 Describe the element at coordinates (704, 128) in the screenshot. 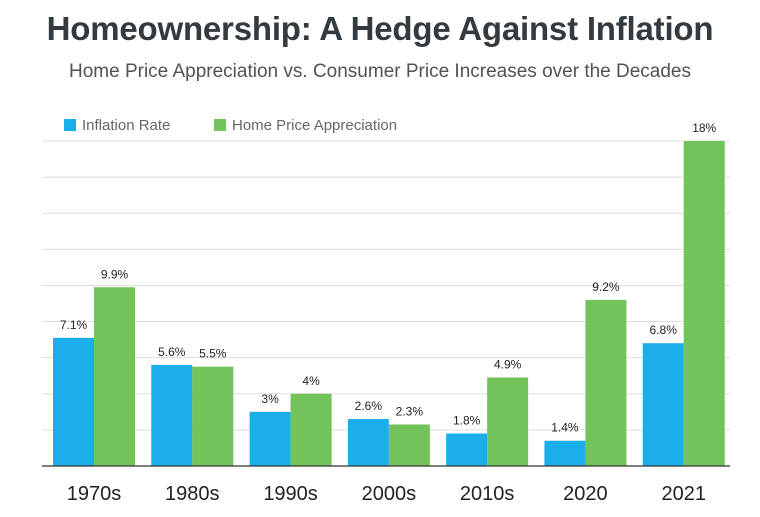

I see `home-price-appreciation-data-label: 18%` at that location.